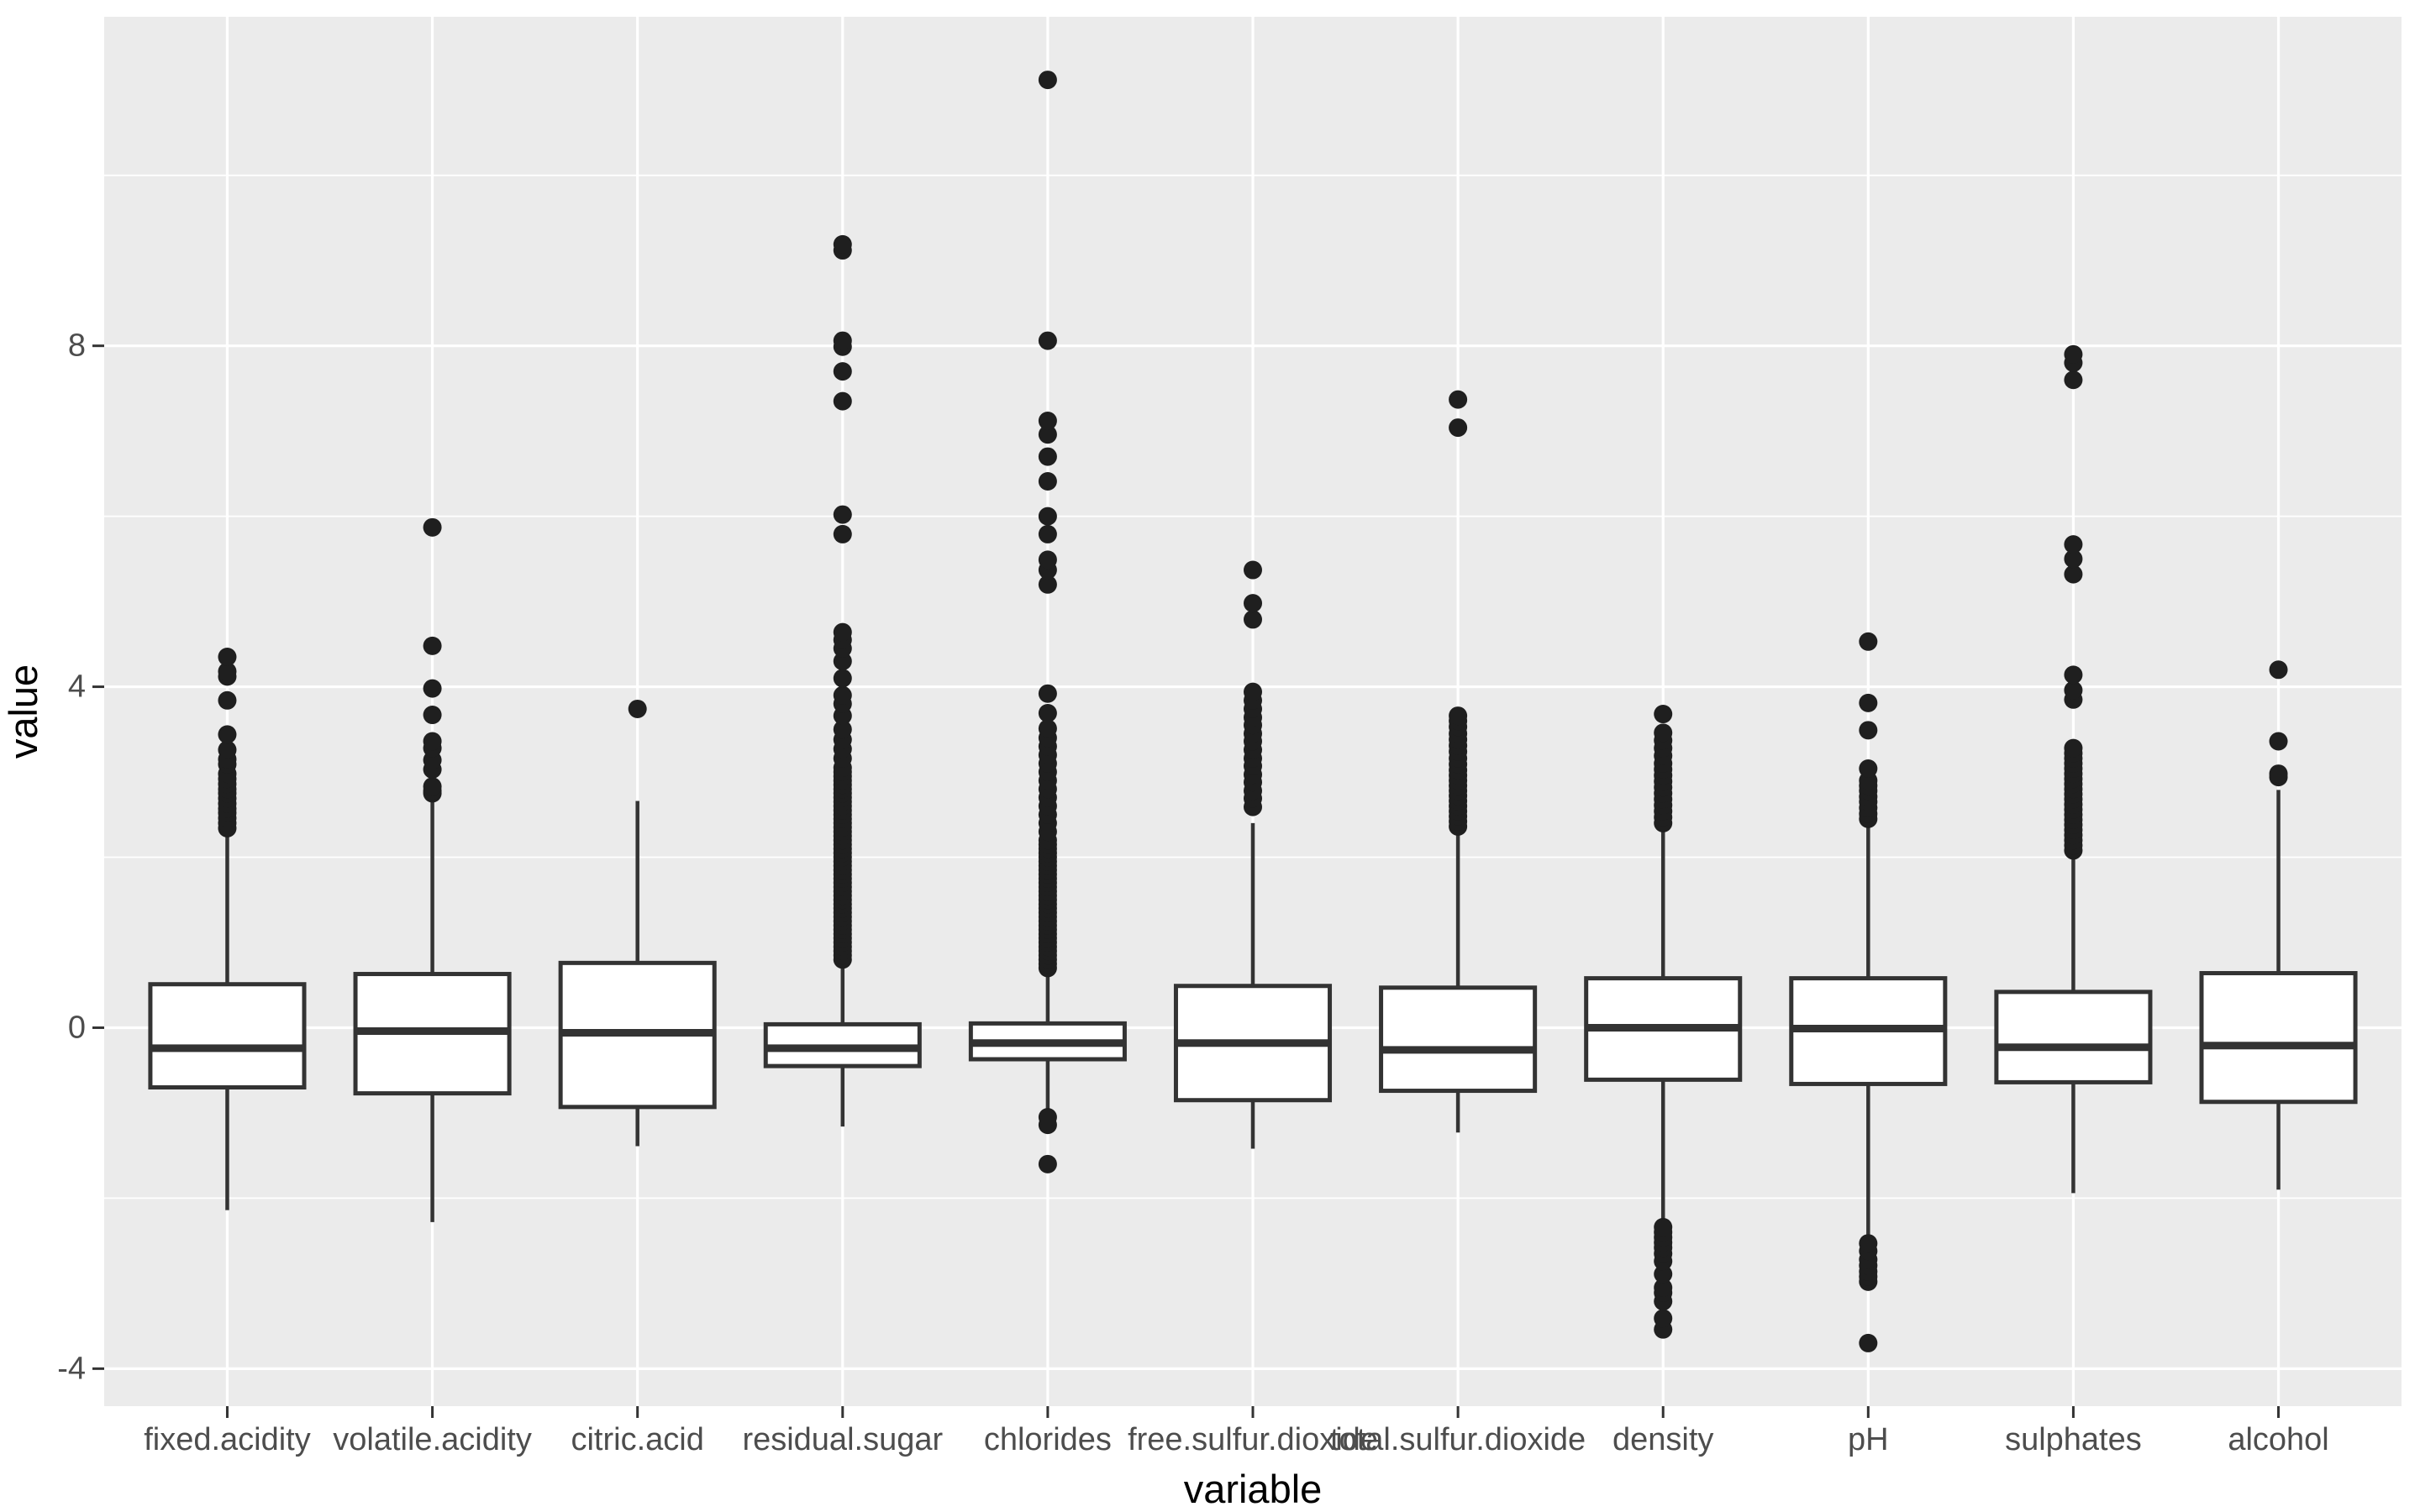  Describe the element at coordinates (1253, 1439) in the screenshot. I see `x-tick-label-free.sulfur.dioxide: free.sulfur.dioxide` at that location.